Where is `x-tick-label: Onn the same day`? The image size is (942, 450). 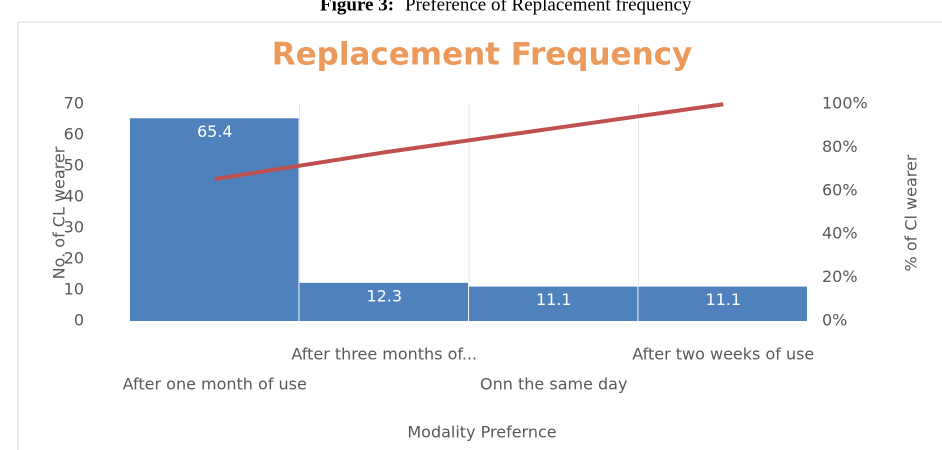
x-tick-label: Onn the same day is located at coordinates (553, 384).